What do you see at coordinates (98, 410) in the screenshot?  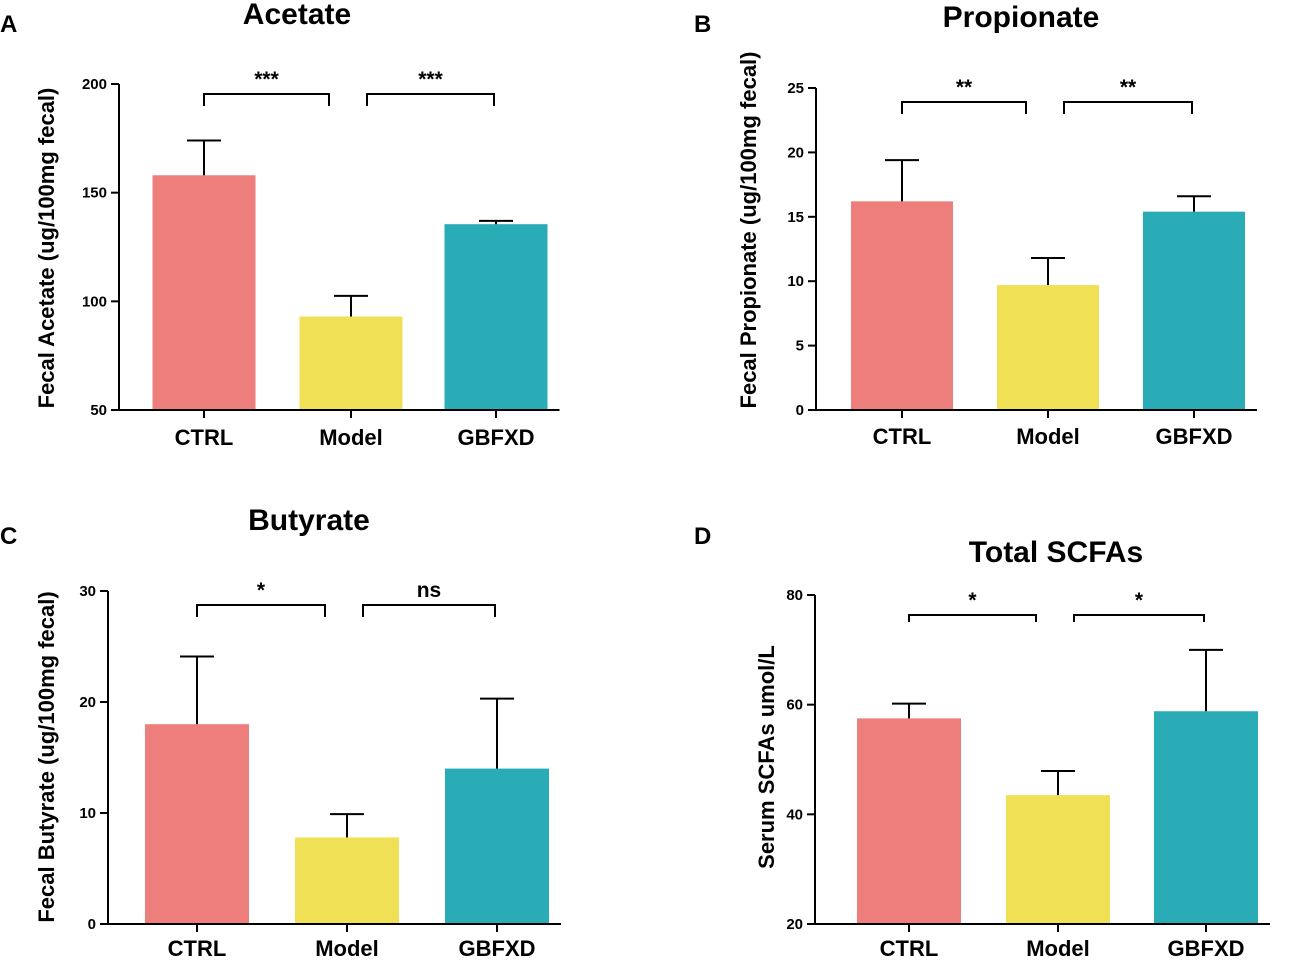 I see `y-tick-label: 50` at bounding box center [98, 410].